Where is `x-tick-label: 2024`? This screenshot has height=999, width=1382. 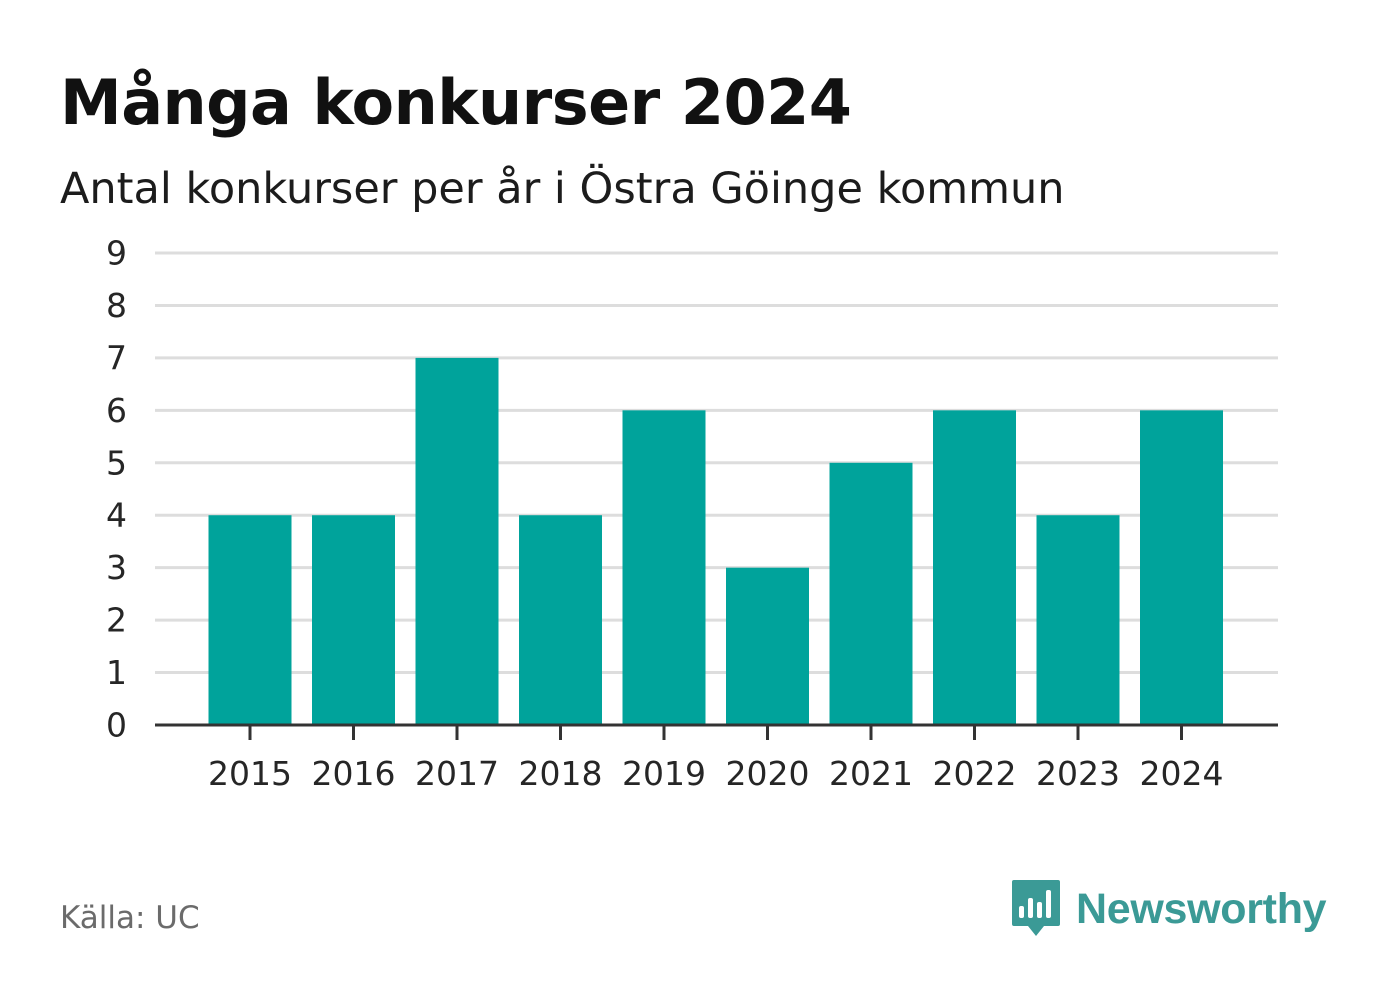 x-tick-label: 2024 is located at coordinates (1182, 773).